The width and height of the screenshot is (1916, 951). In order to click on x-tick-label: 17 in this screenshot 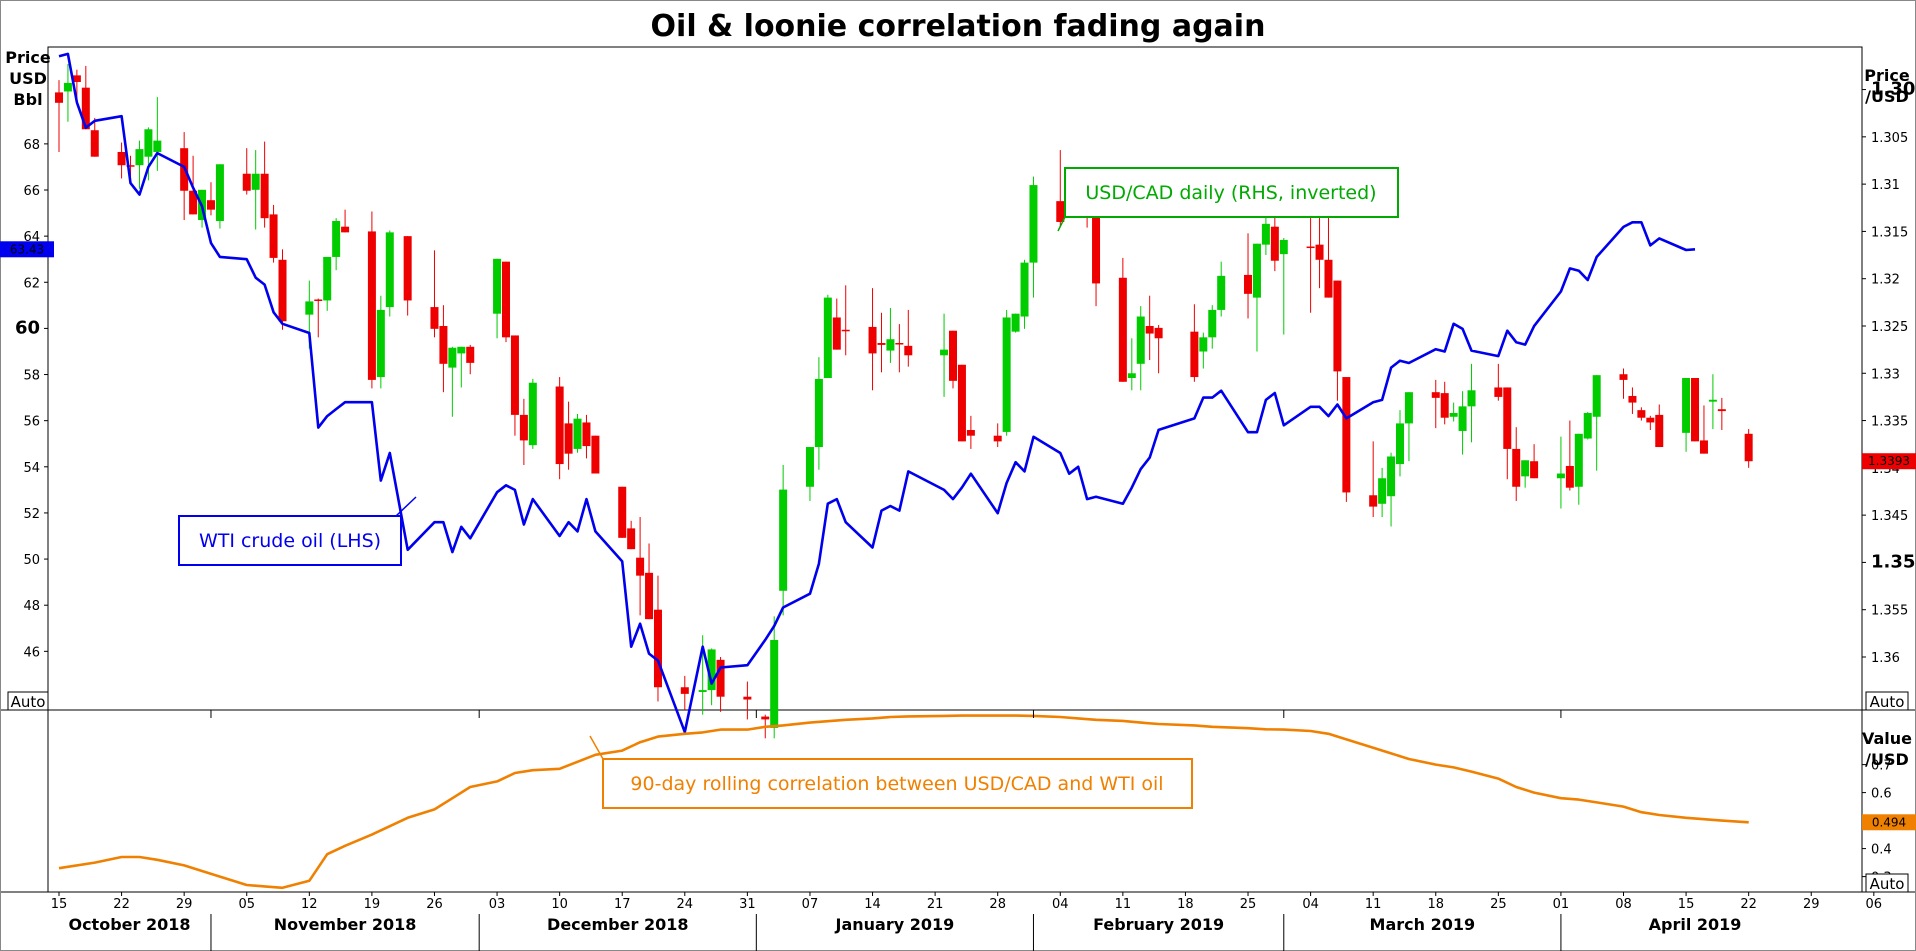, I will do `click(622, 904)`.